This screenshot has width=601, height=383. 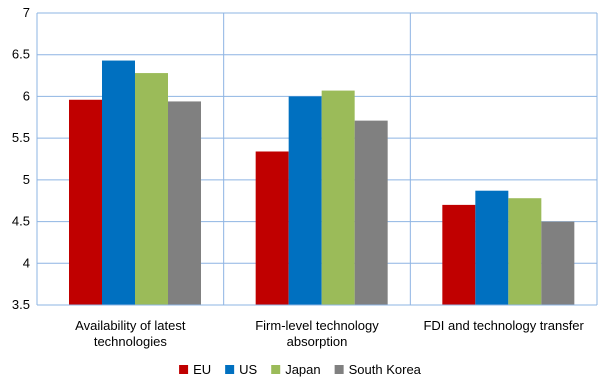 I want to click on y-tick-label: 6, so click(x=26, y=95).